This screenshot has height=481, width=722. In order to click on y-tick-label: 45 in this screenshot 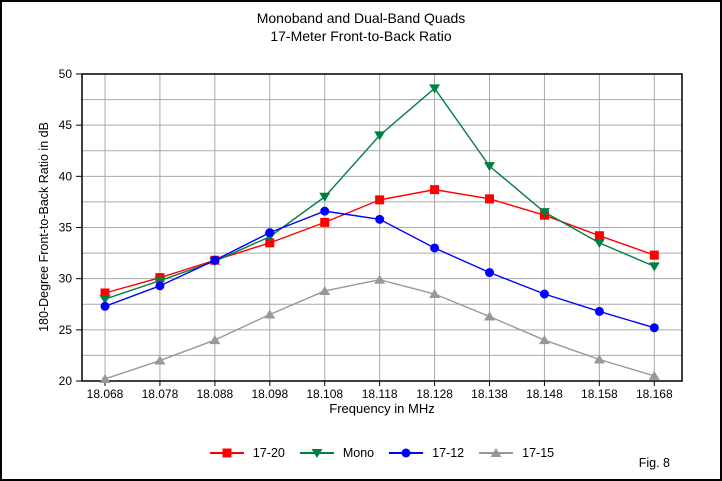, I will do `click(66, 125)`.